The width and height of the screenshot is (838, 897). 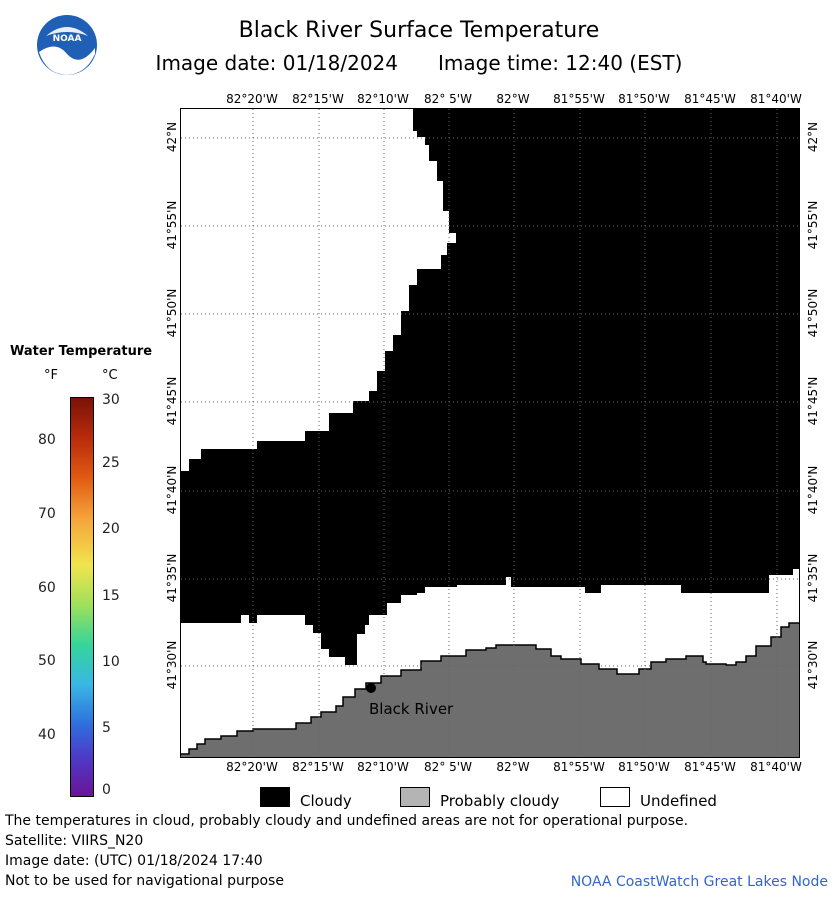 What do you see at coordinates (318, 99) in the screenshot?
I see `lon-label-top: 82°15'W` at bounding box center [318, 99].